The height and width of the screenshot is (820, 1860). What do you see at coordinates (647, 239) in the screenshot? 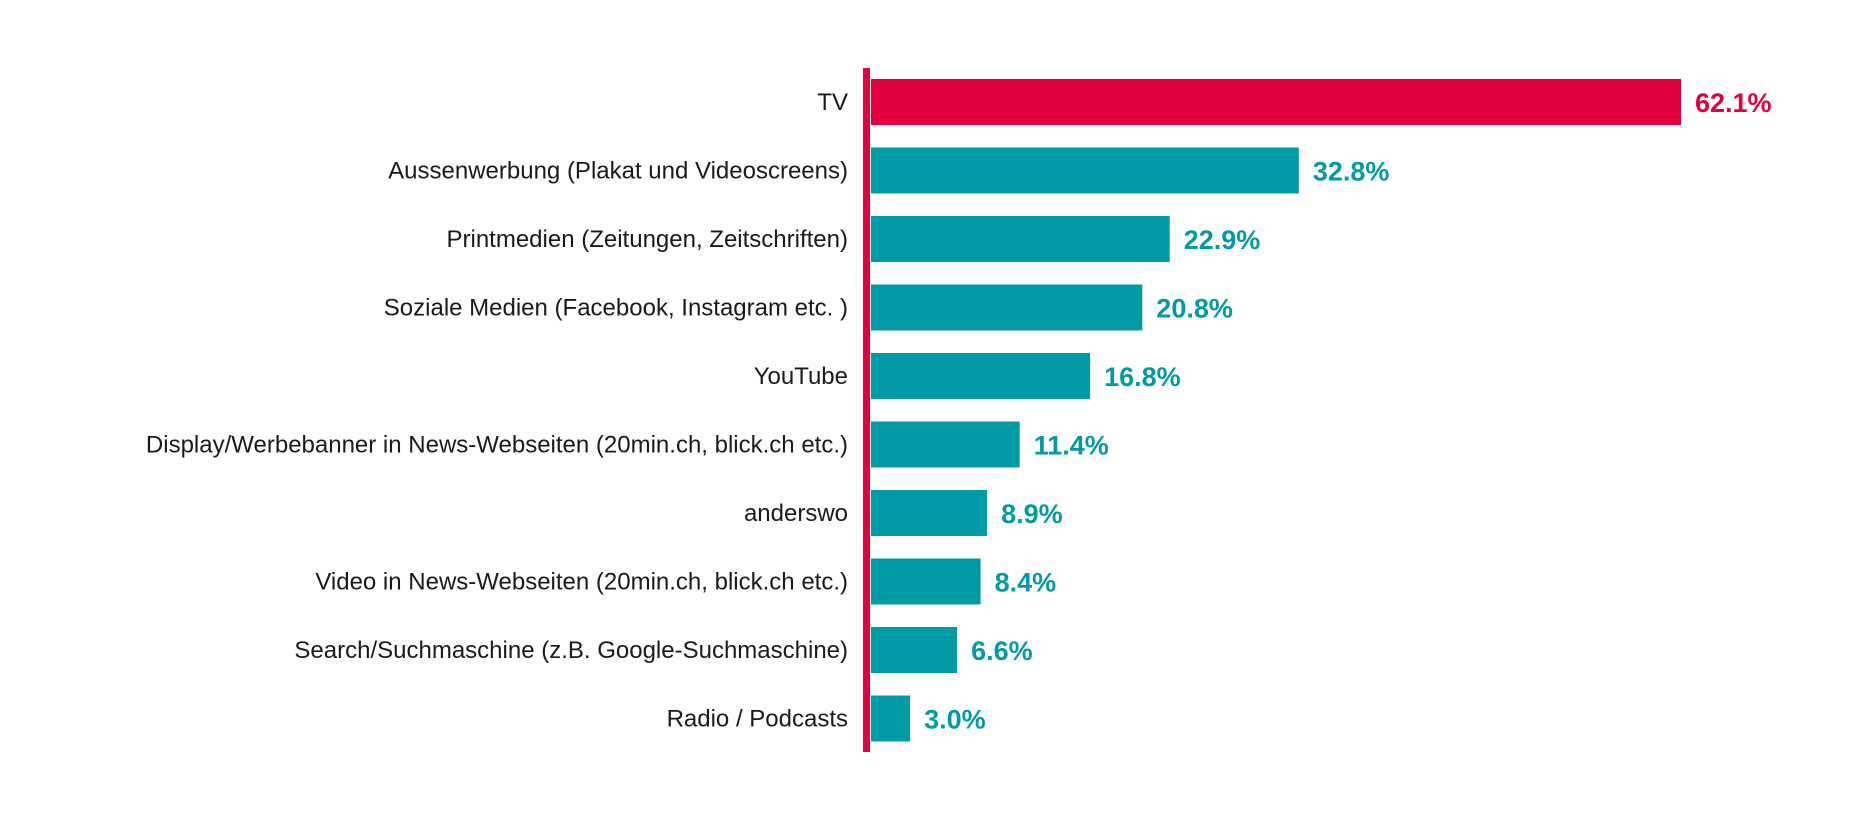
I see `category-label: Printmedien (Zeitungen, Zeitschriften)` at bounding box center [647, 239].